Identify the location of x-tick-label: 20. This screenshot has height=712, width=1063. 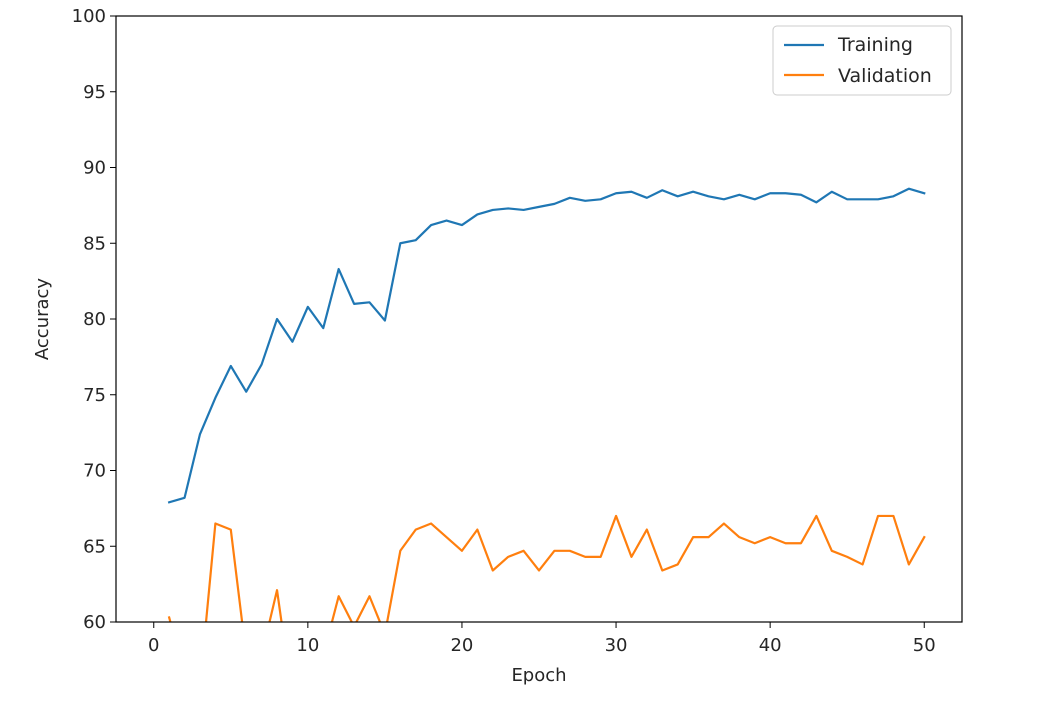
(461, 645).